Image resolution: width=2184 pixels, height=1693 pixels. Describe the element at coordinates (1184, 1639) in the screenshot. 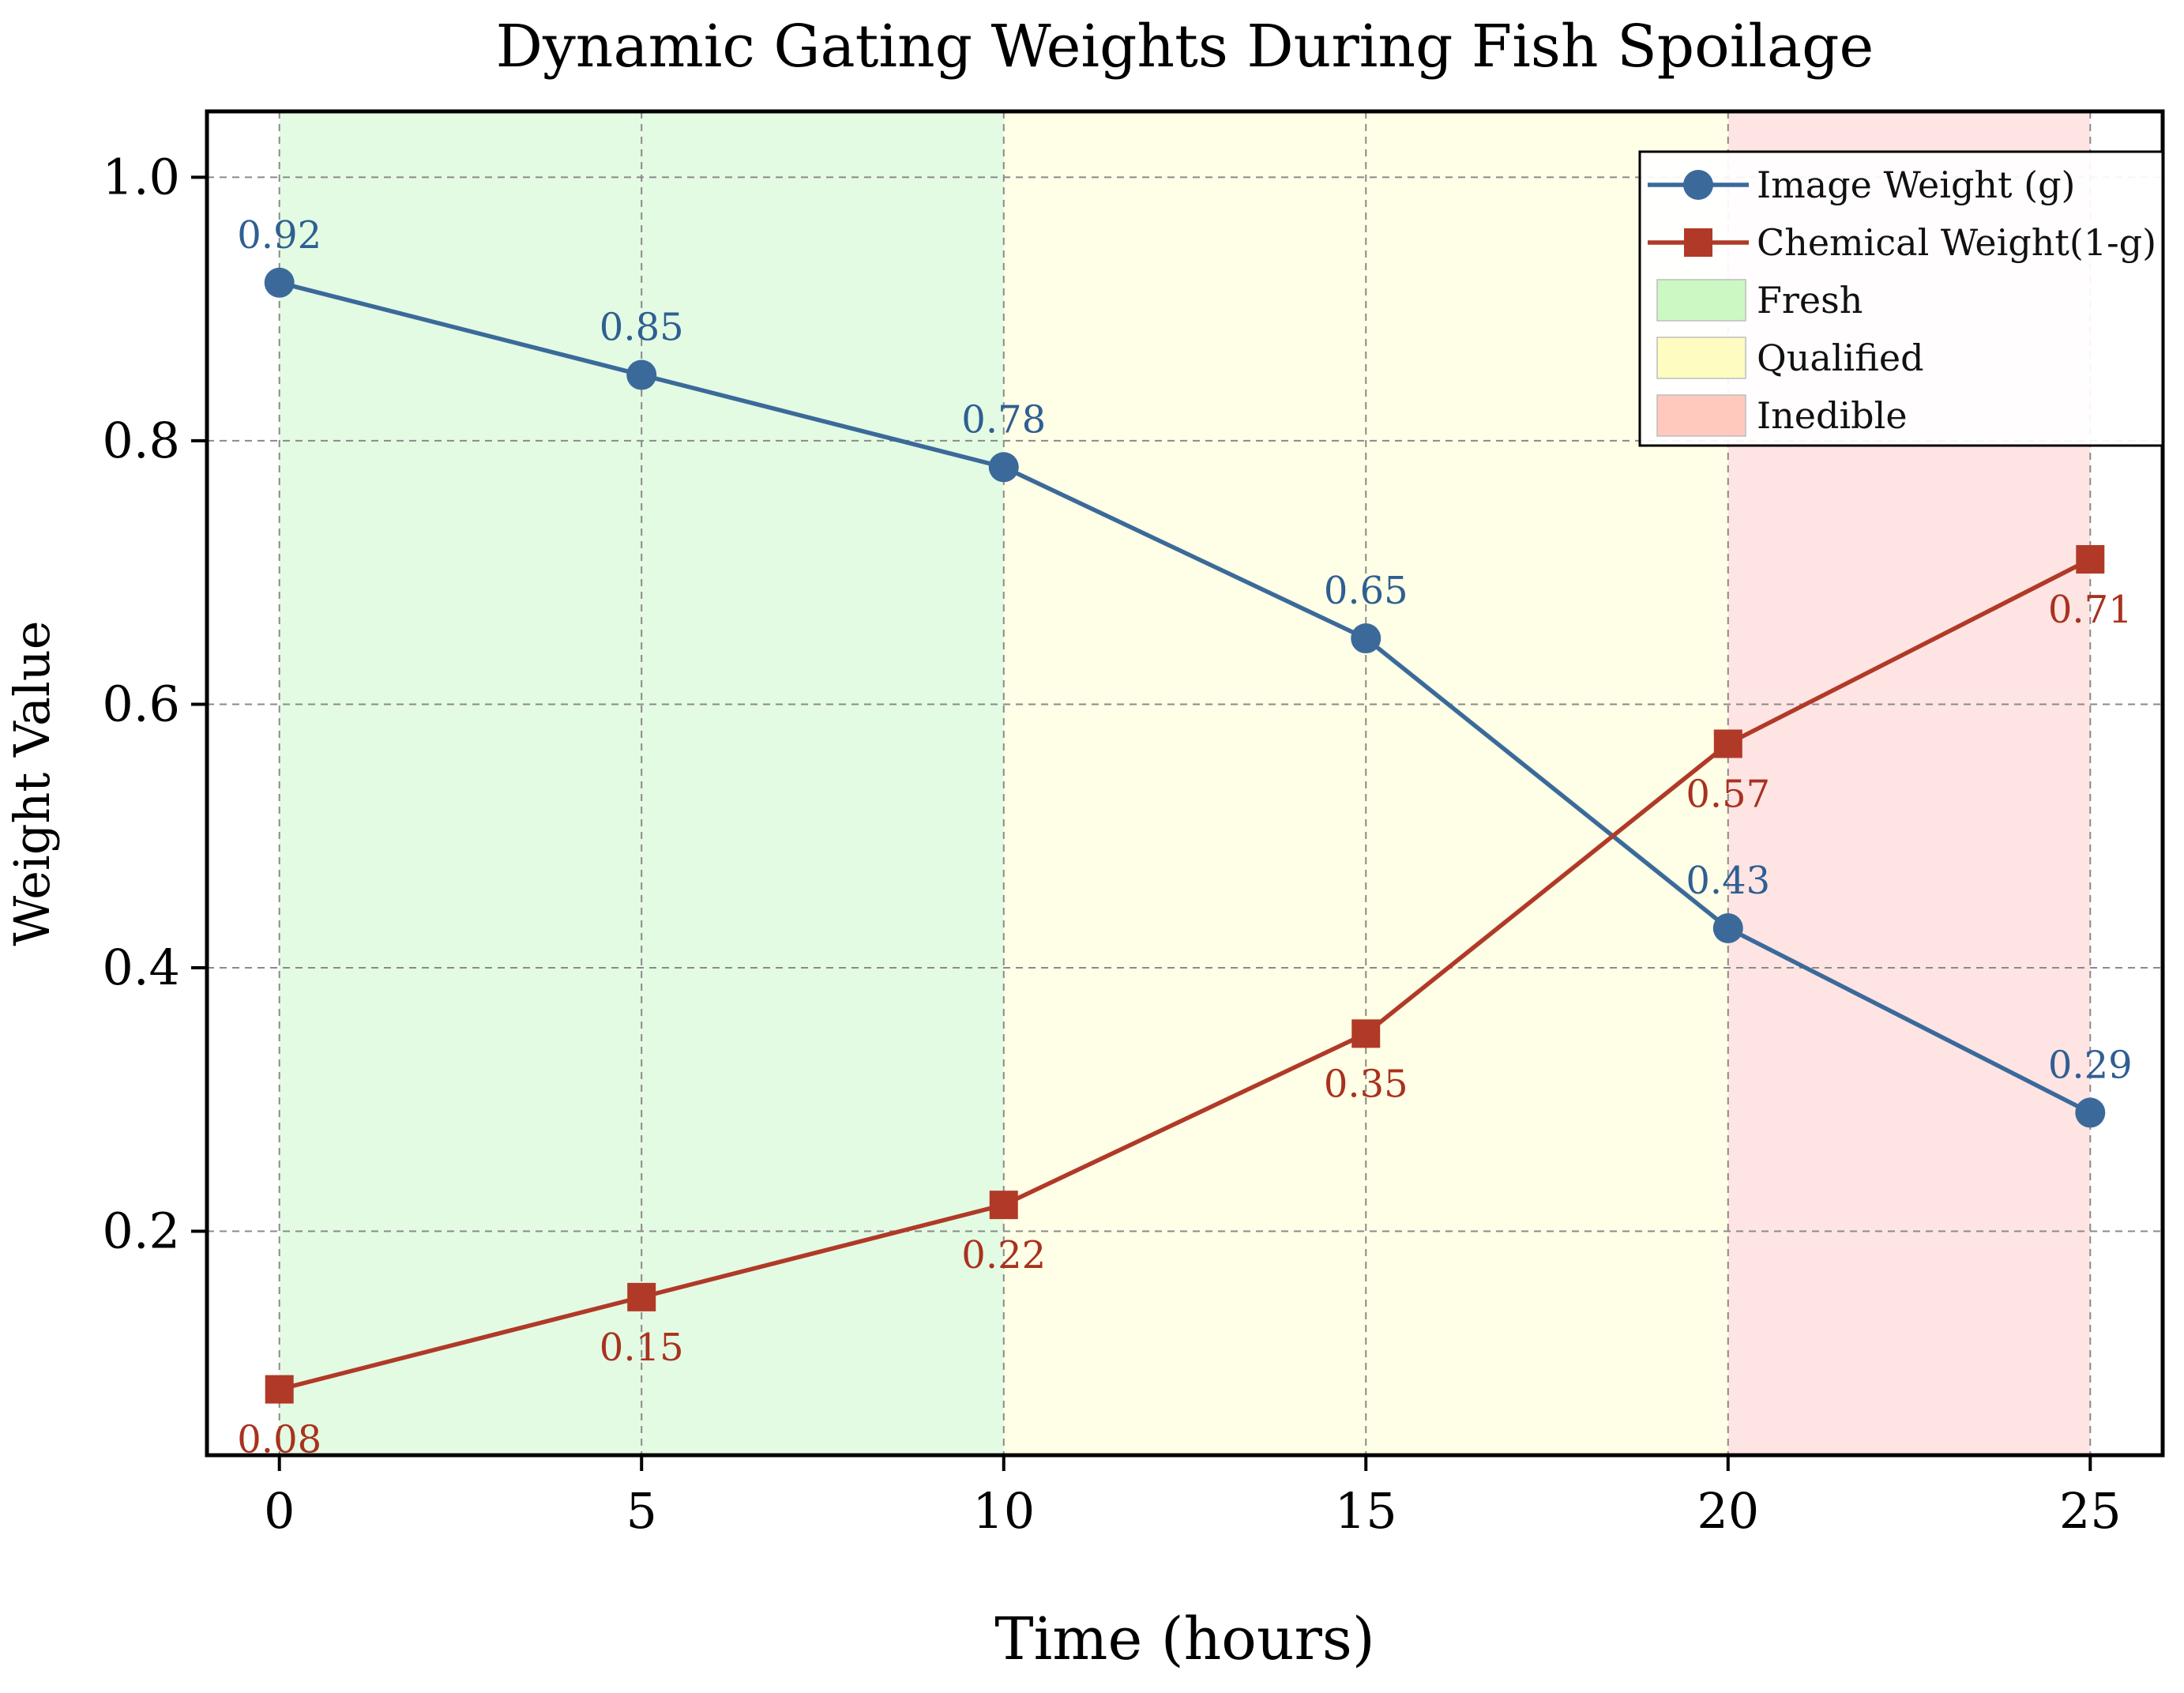

I see `x-axis-label: Time (hours)` at that location.